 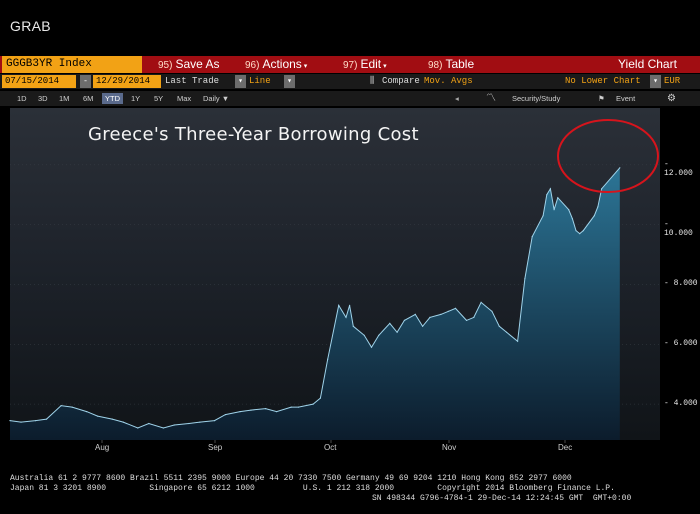 I want to click on table-number: 98), so click(x=435, y=65).